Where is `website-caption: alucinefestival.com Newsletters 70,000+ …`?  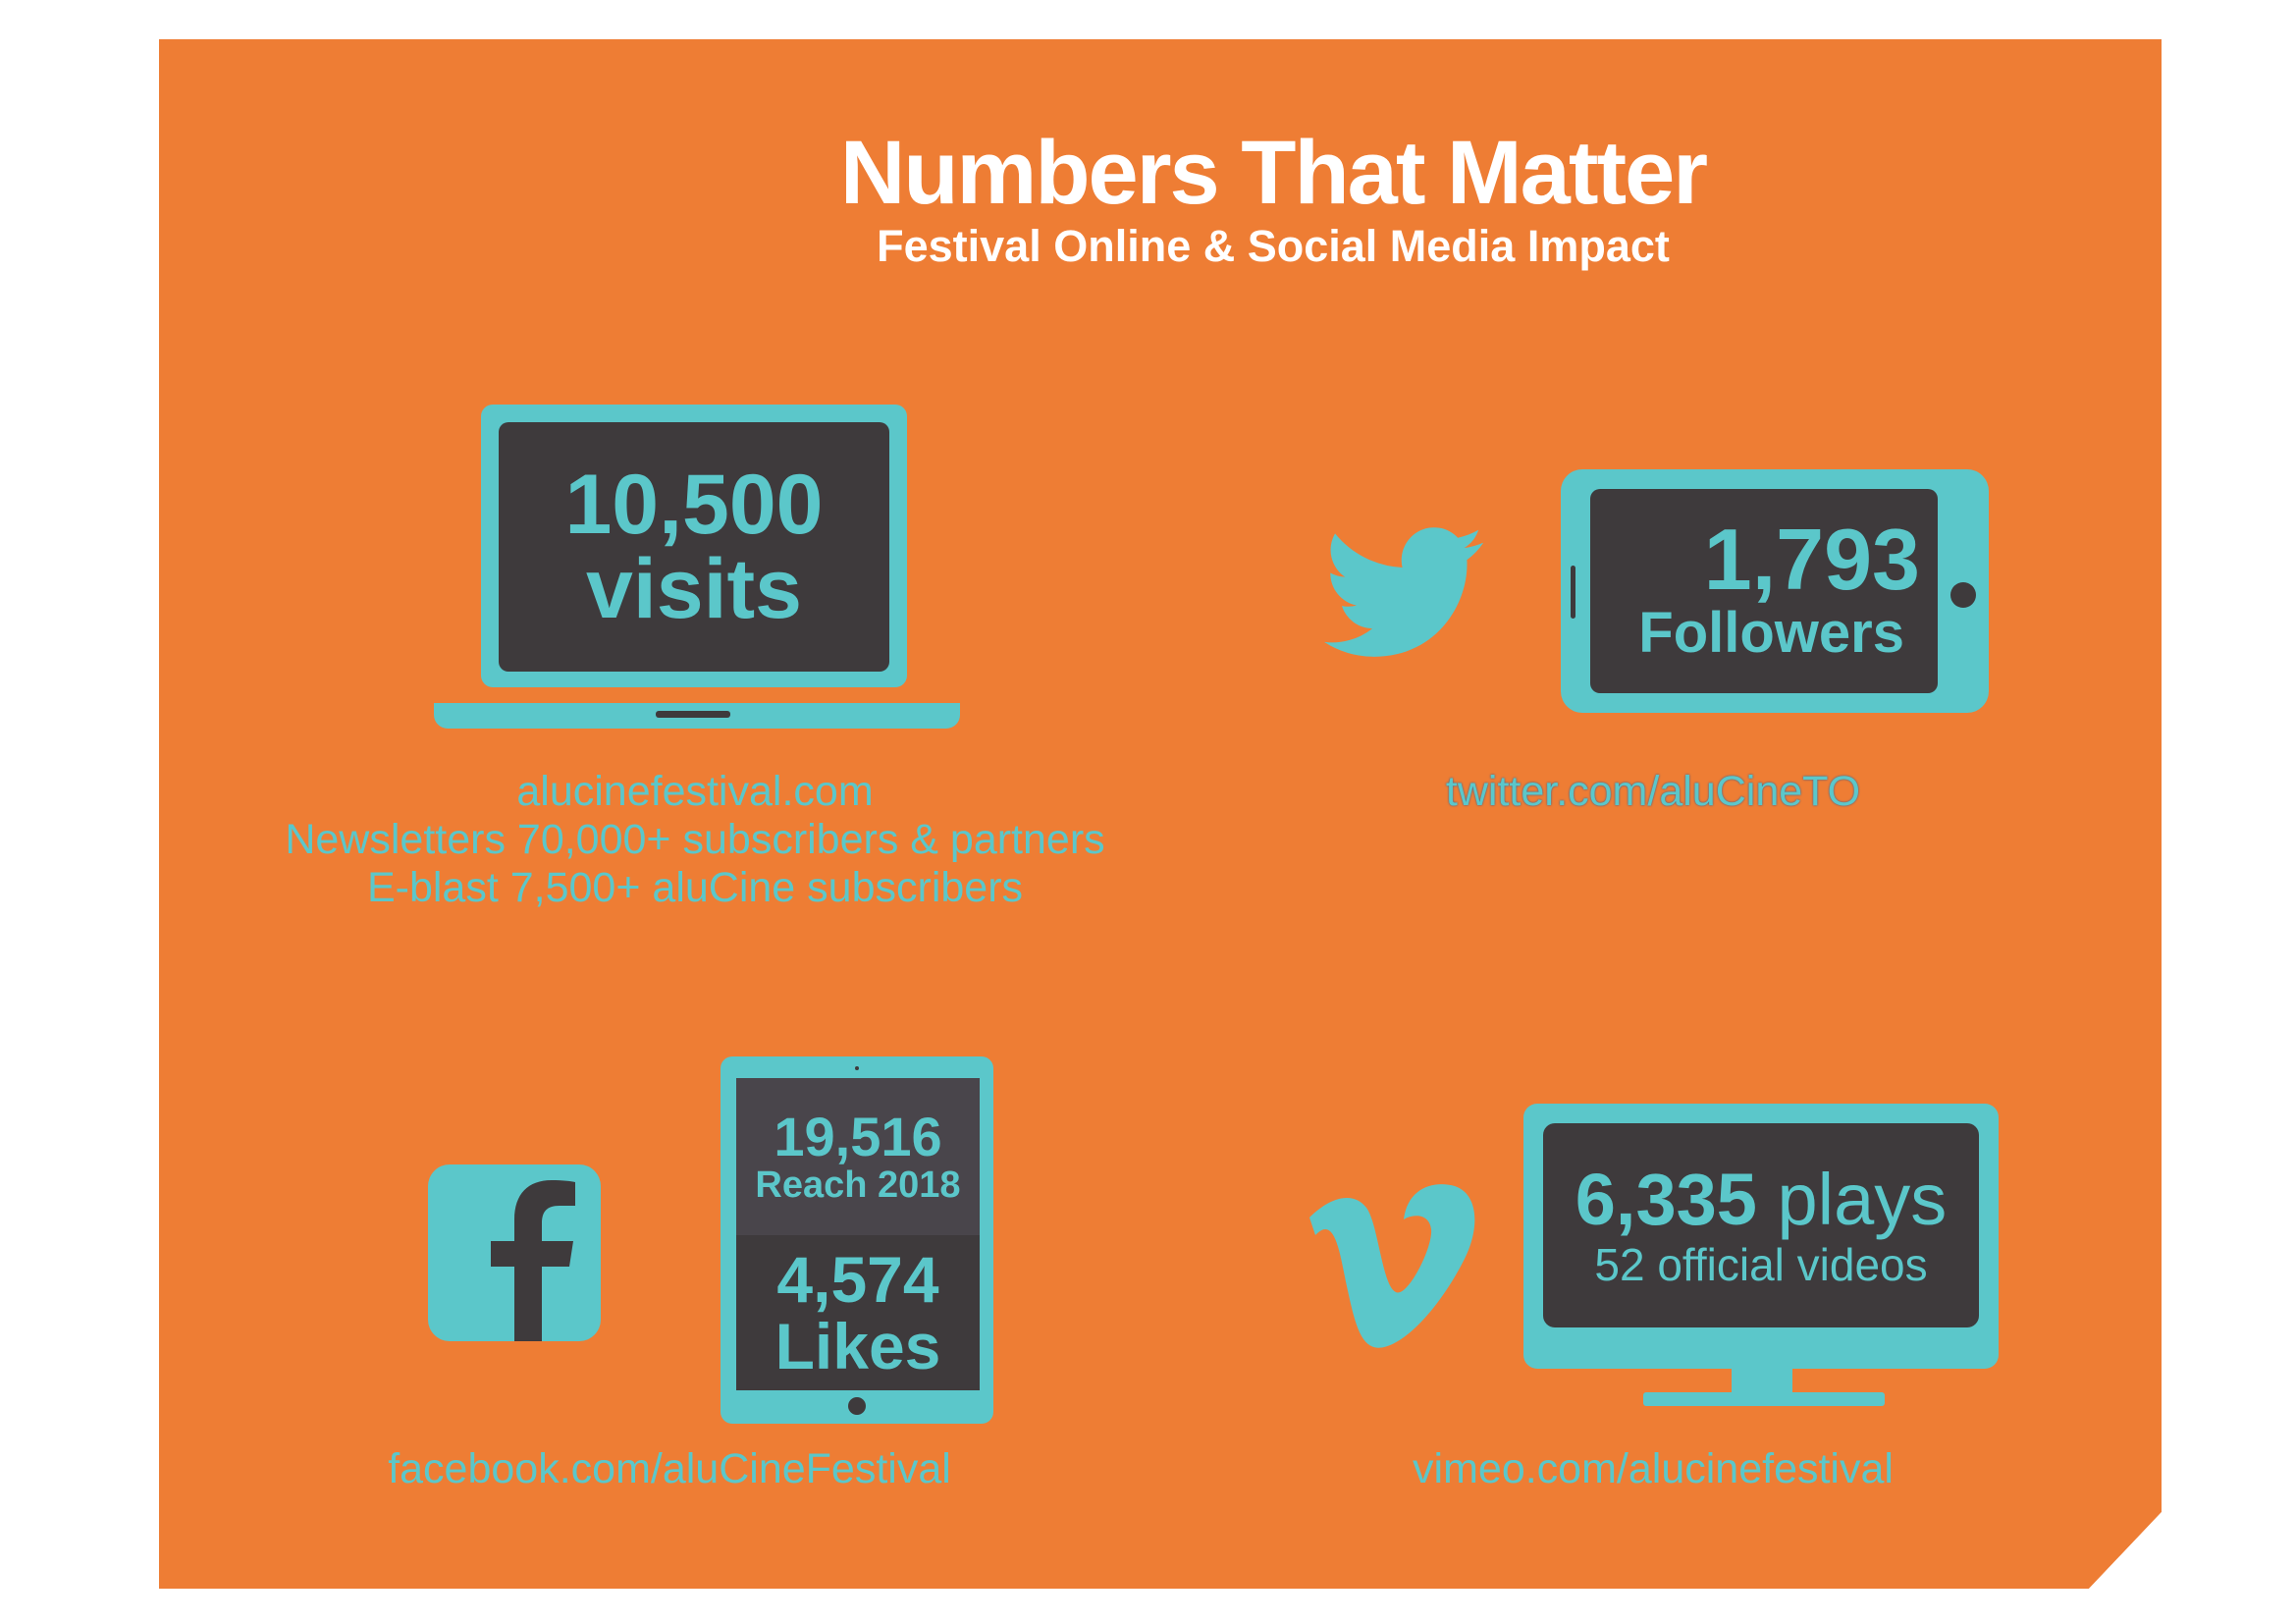 website-caption: alucinefestival.com Newsletters 70,000+ … is located at coordinates (695, 840).